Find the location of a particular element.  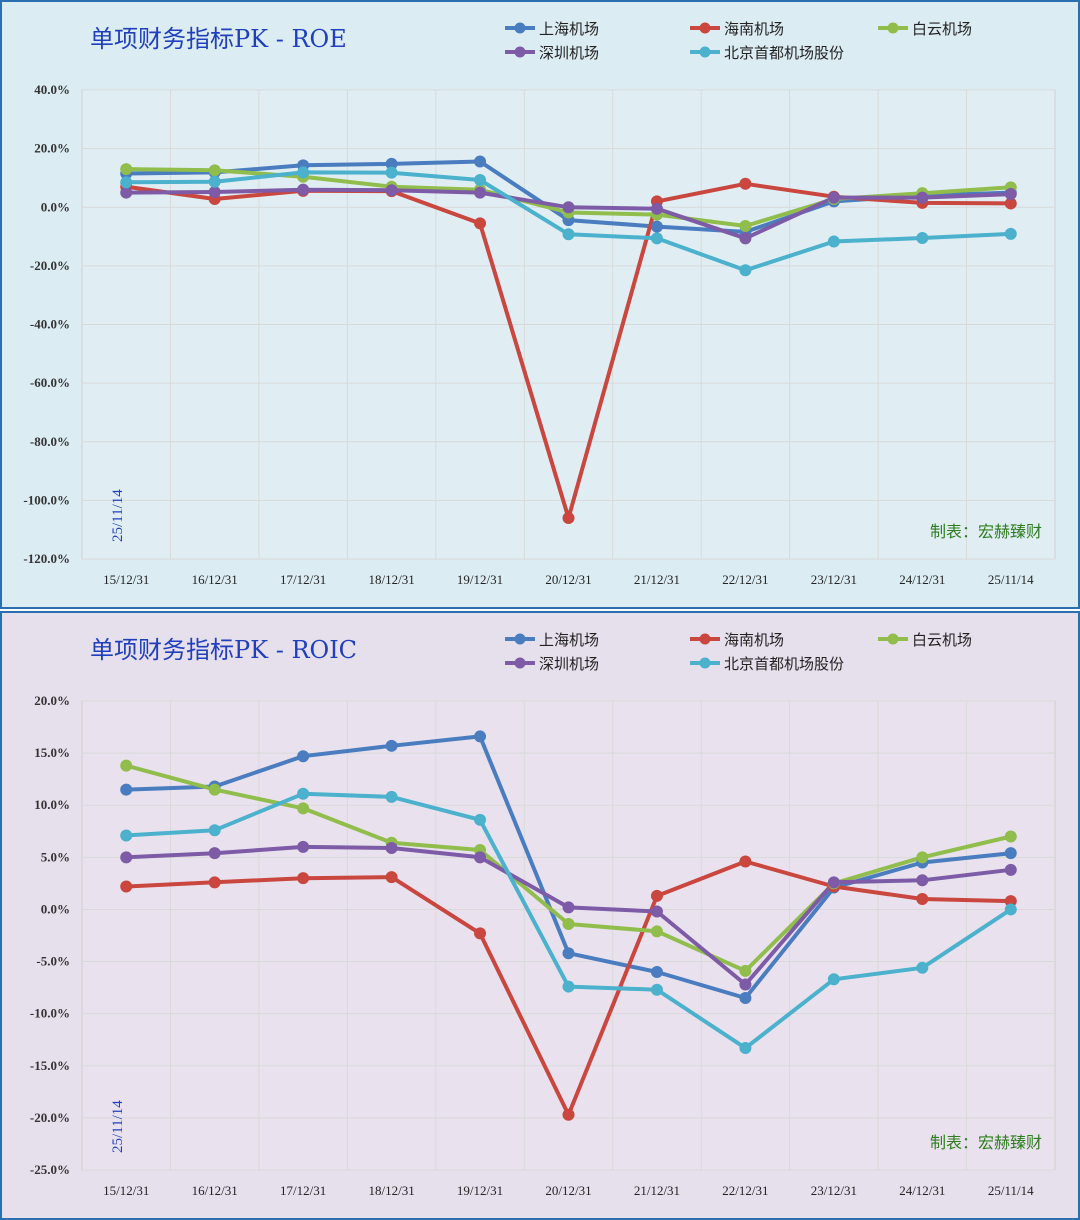

roe-x-tick-label: 19/12/31 is located at coordinates (480, 579).